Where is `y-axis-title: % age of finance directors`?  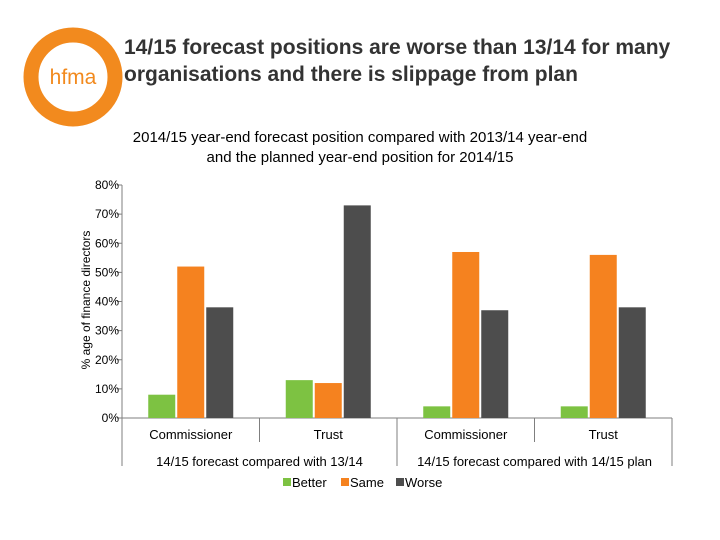
y-axis-title: % age of finance directors is located at coordinates (86, 300).